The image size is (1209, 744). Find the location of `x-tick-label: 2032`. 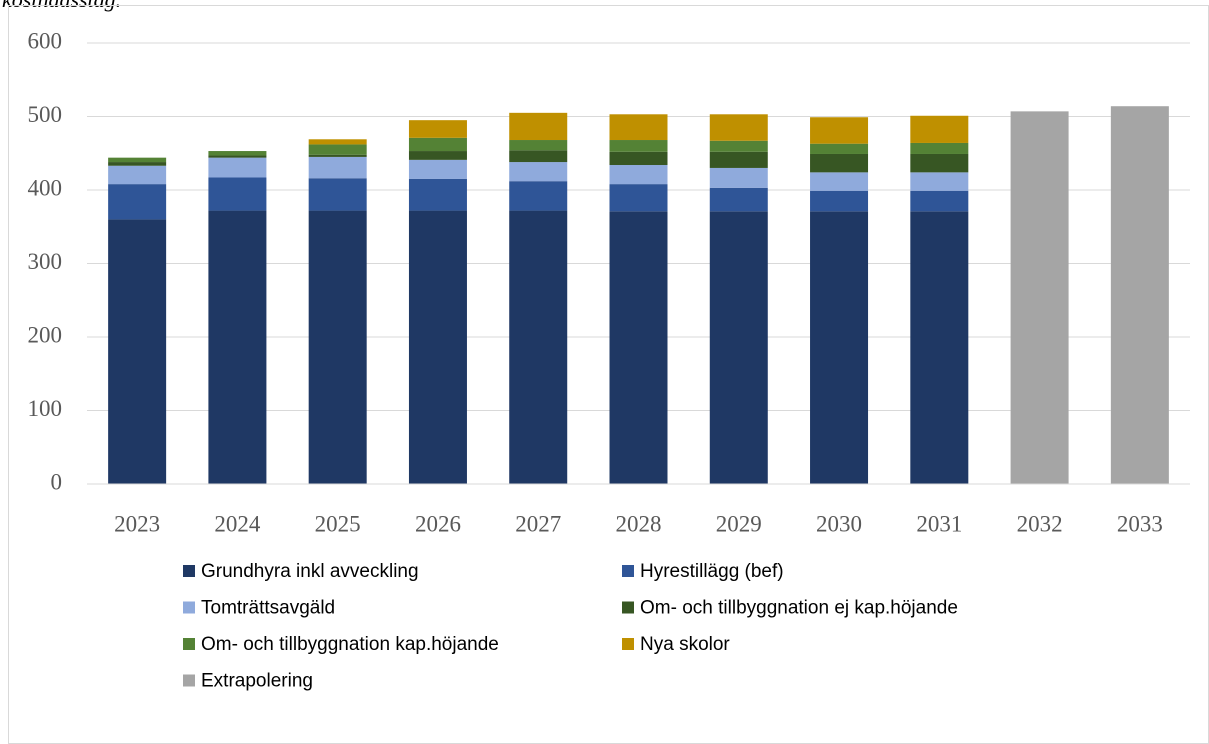

x-tick-label: 2032 is located at coordinates (1040, 523).